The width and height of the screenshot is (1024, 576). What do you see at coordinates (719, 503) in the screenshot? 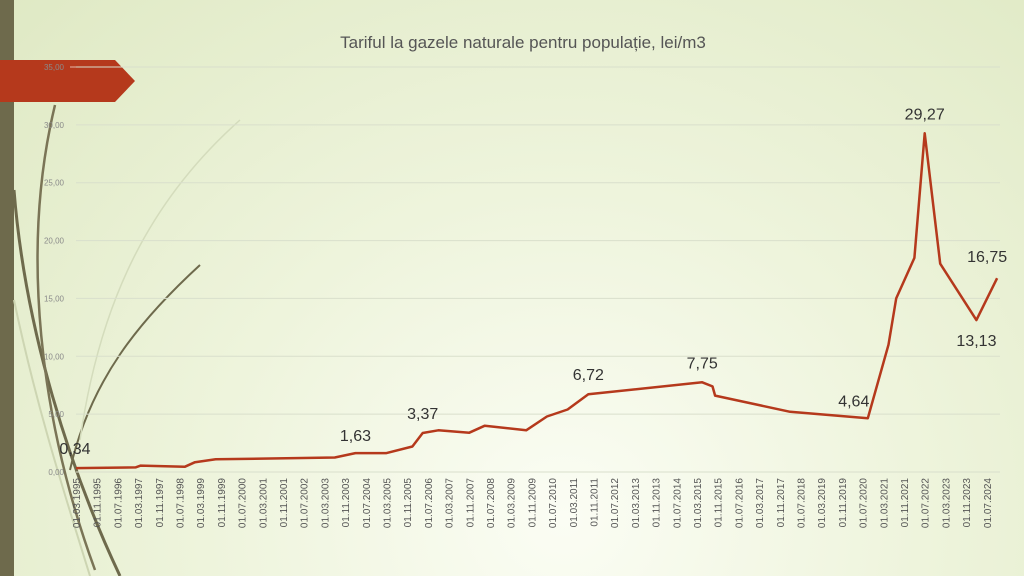
I see `x-tick-label: 01.11.2015` at bounding box center [719, 503].